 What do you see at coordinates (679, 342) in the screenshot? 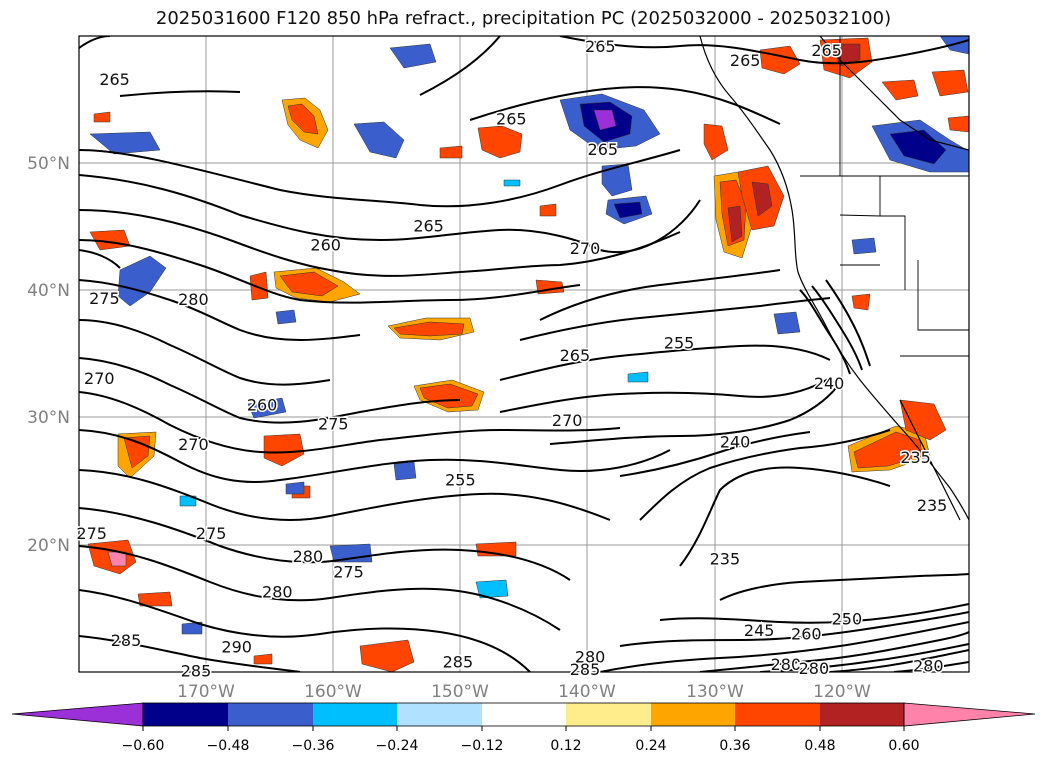
I see `contour-label: 255` at bounding box center [679, 342].